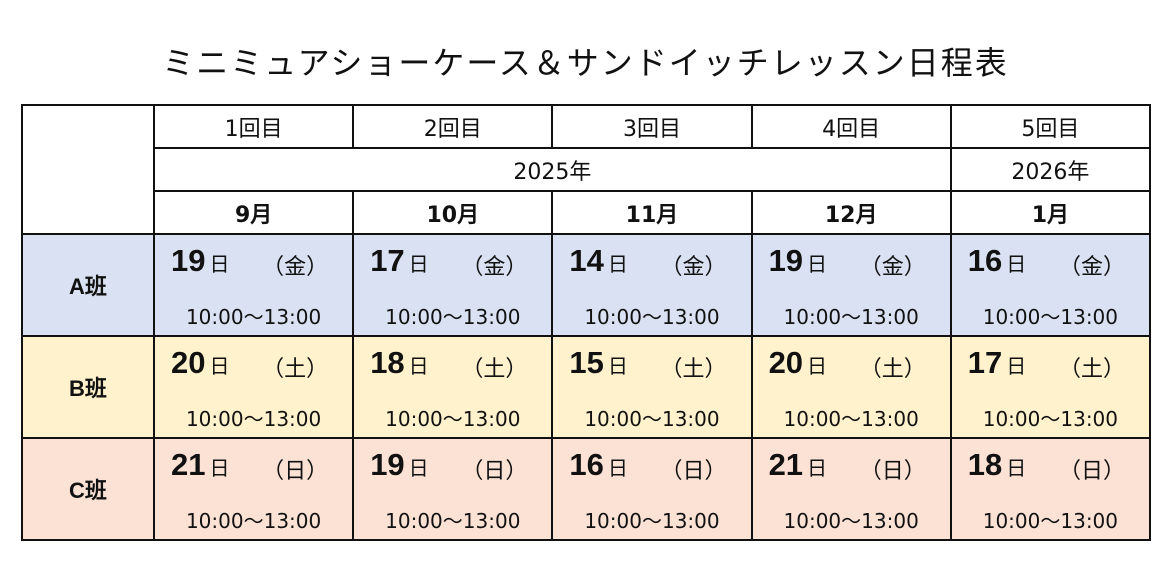  I want to click on month-header: 1月, so click(1050, 212).